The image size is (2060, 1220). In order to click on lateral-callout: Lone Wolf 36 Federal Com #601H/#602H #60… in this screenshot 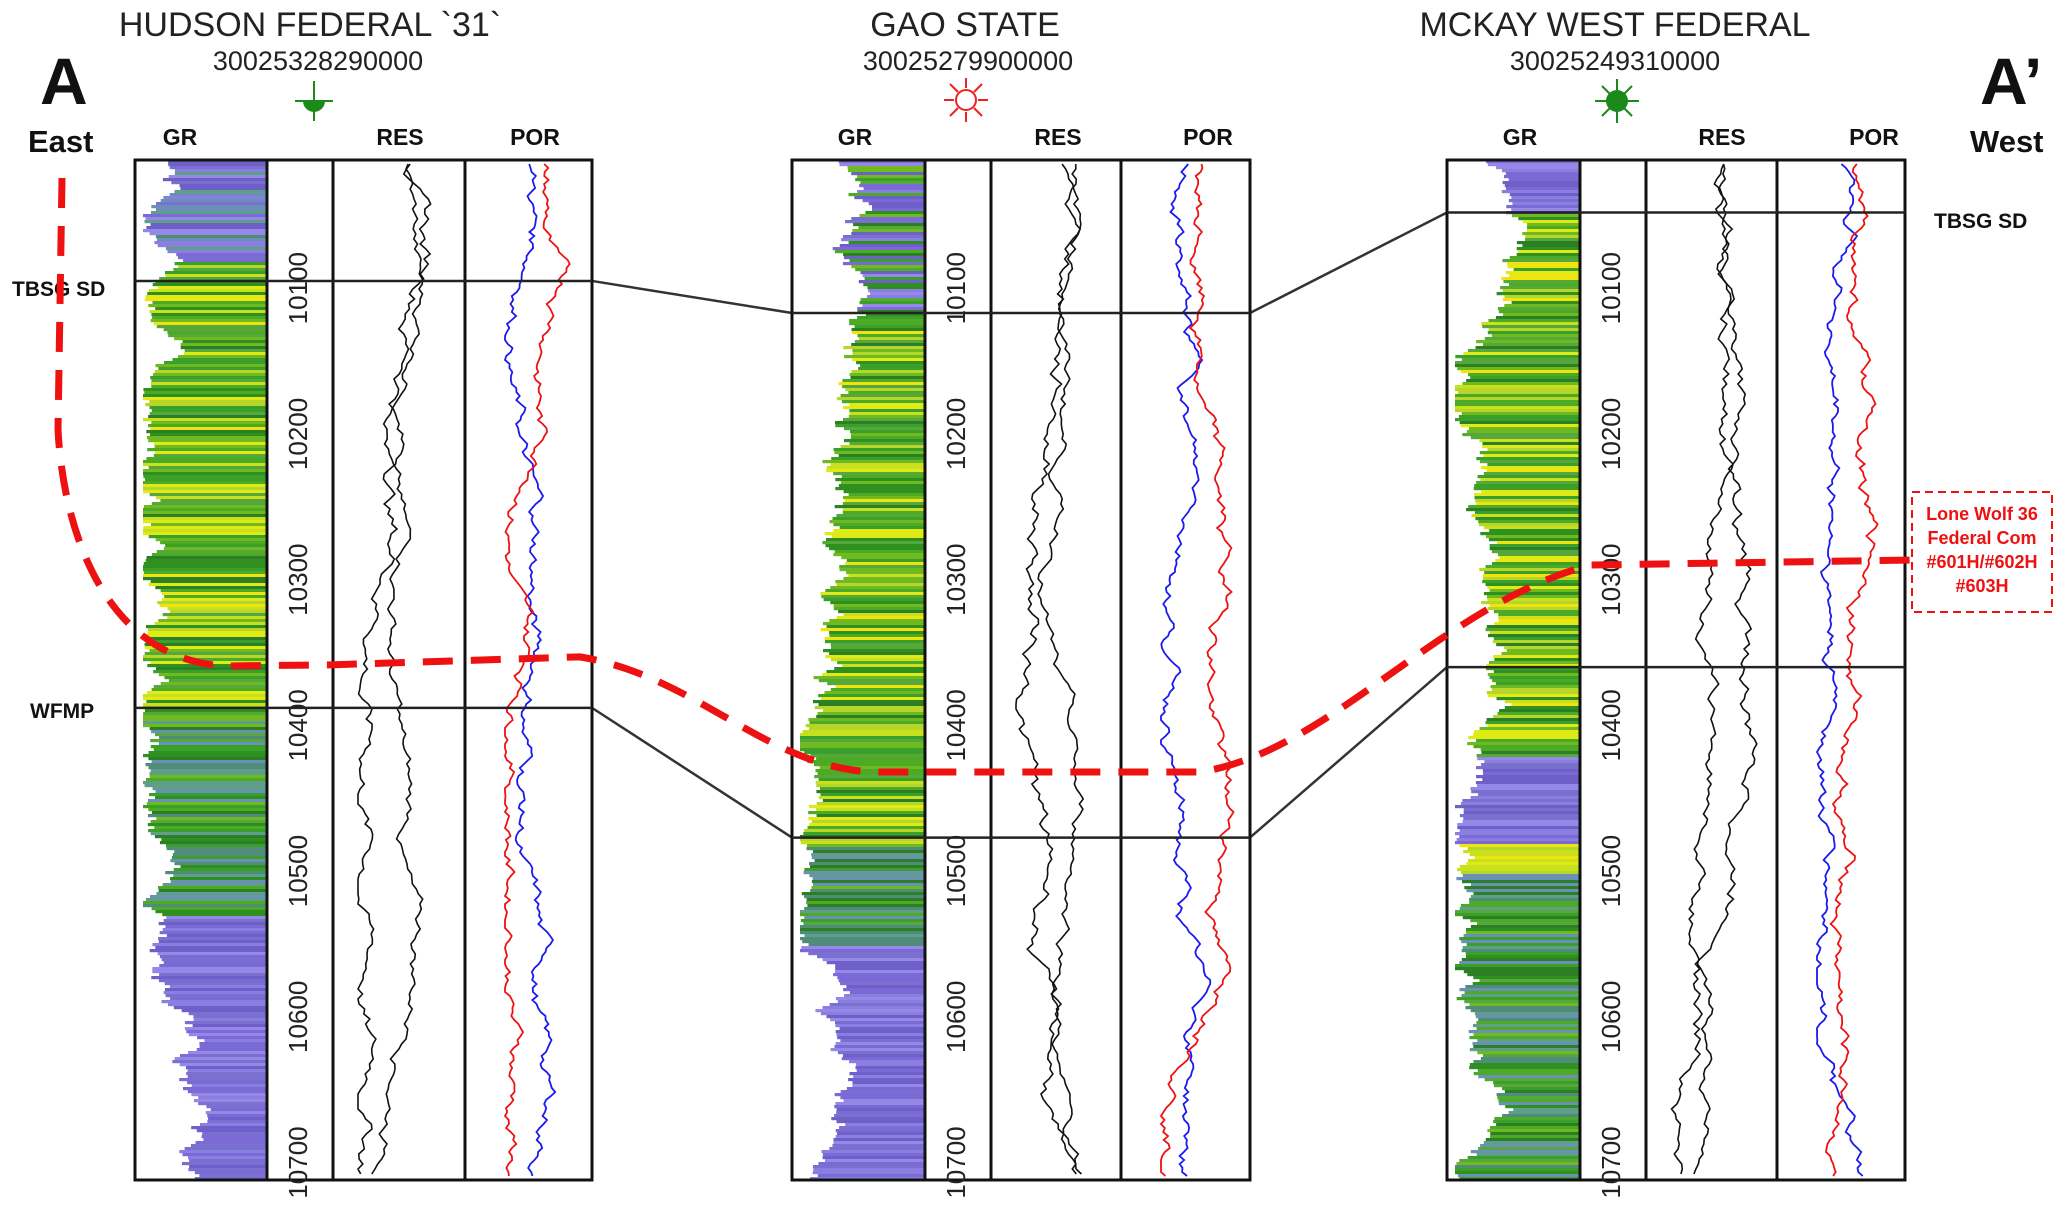, I will do `click(1982, 552)`.